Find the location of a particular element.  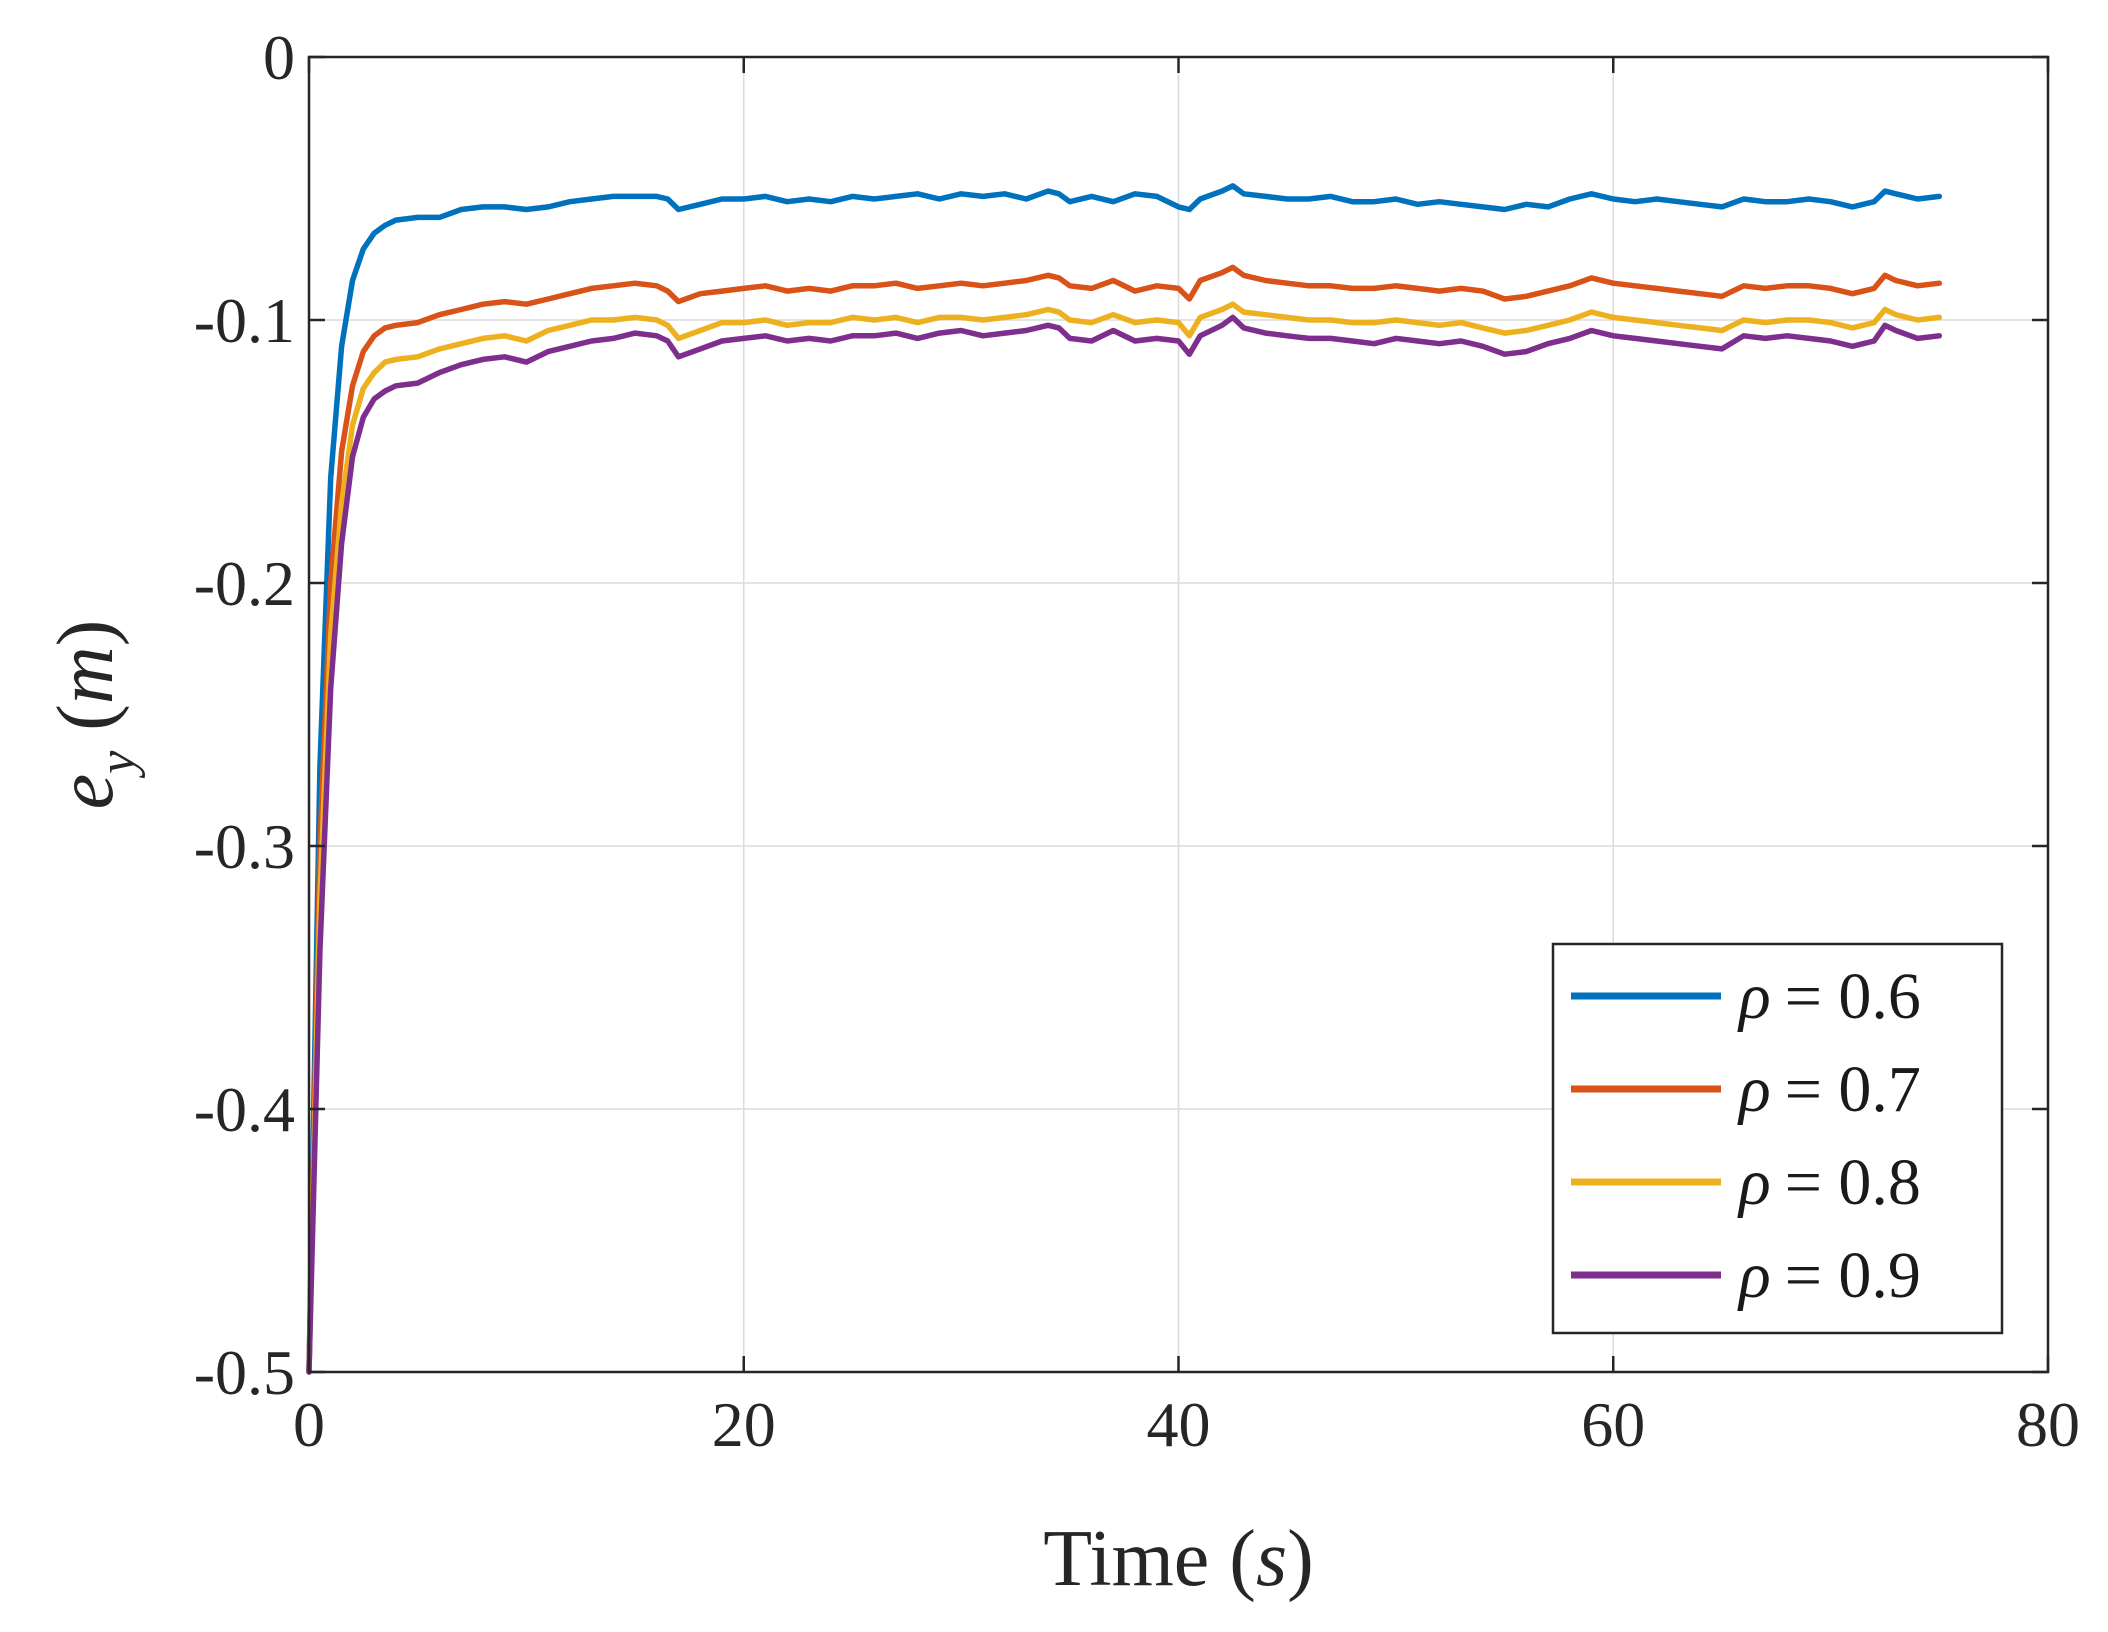

x-axis-title-open-paren: ( is located at coordinates (1242, 1559).